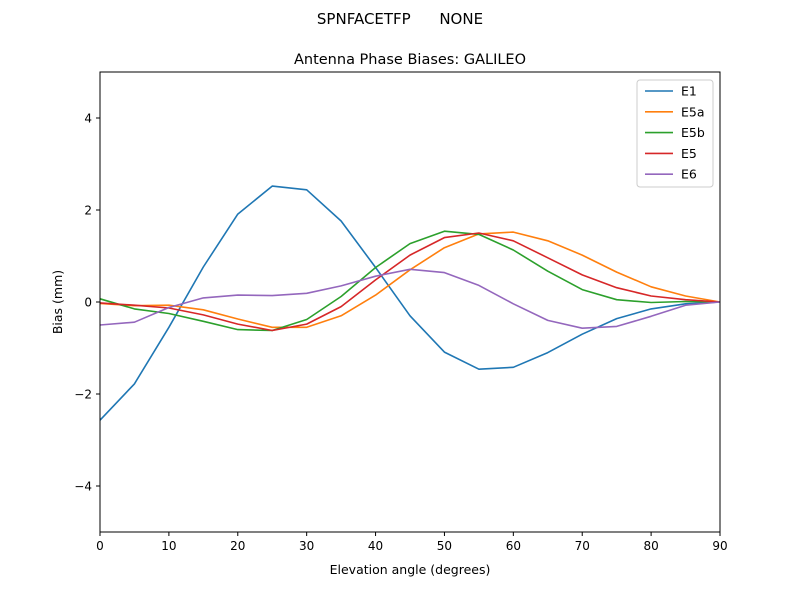  Describe the element at coordinates (650, 546) in the screenshot. I see `x-tick-label: 80` at that location.